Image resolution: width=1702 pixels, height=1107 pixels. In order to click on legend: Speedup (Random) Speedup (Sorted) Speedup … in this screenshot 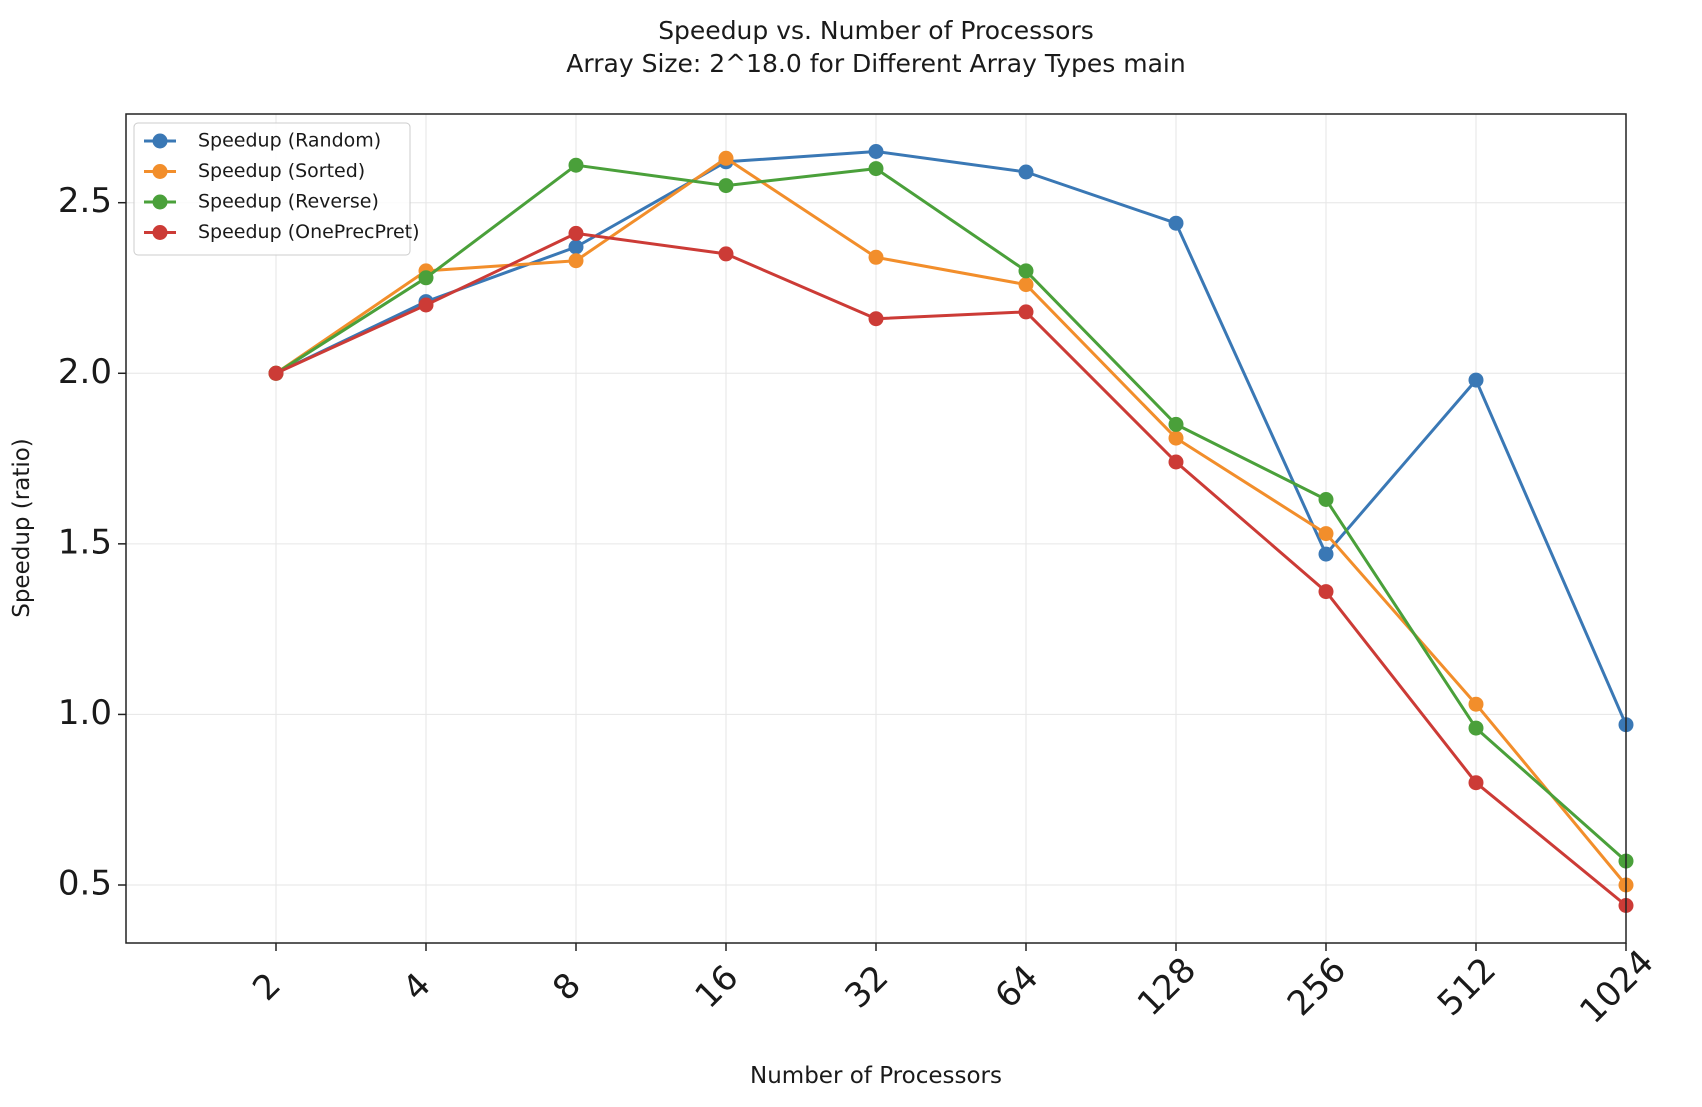, I will do `click(276, 189)`.